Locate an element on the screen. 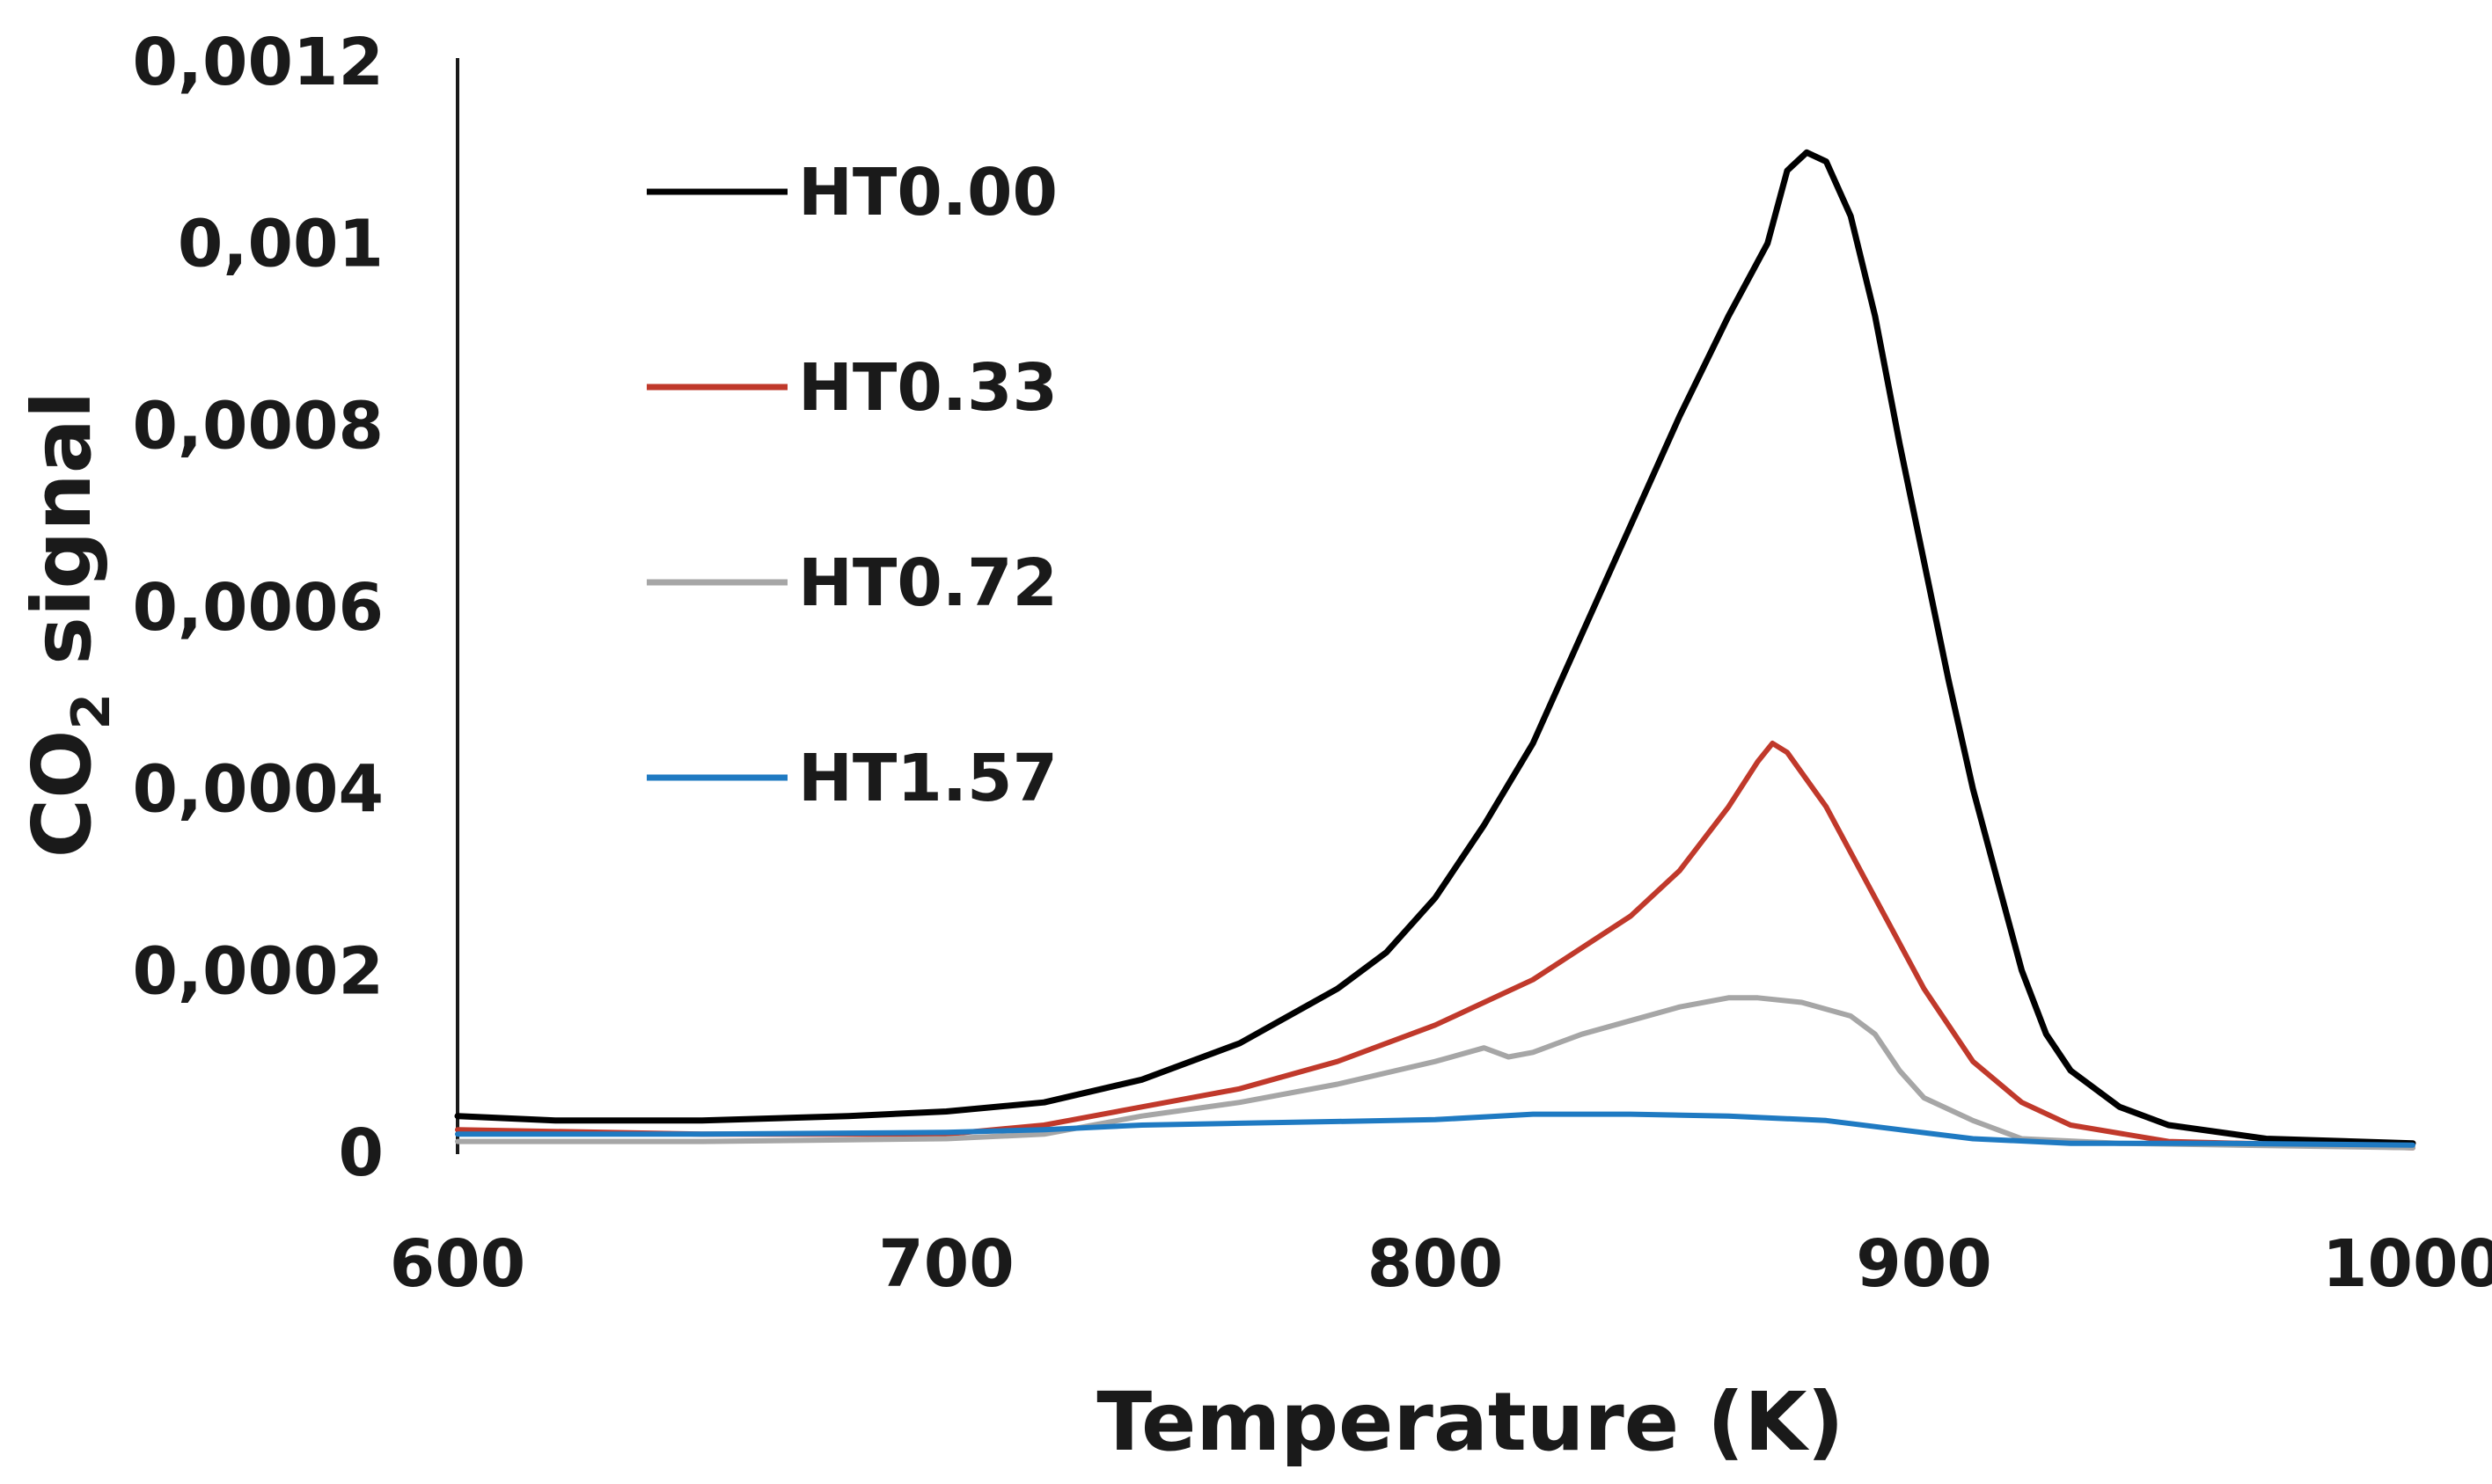  y-tick-labels: 0 0,0002 0,0004 0,0006 0,0008 0,001 0,0012 is located at coordinates (258, 608).